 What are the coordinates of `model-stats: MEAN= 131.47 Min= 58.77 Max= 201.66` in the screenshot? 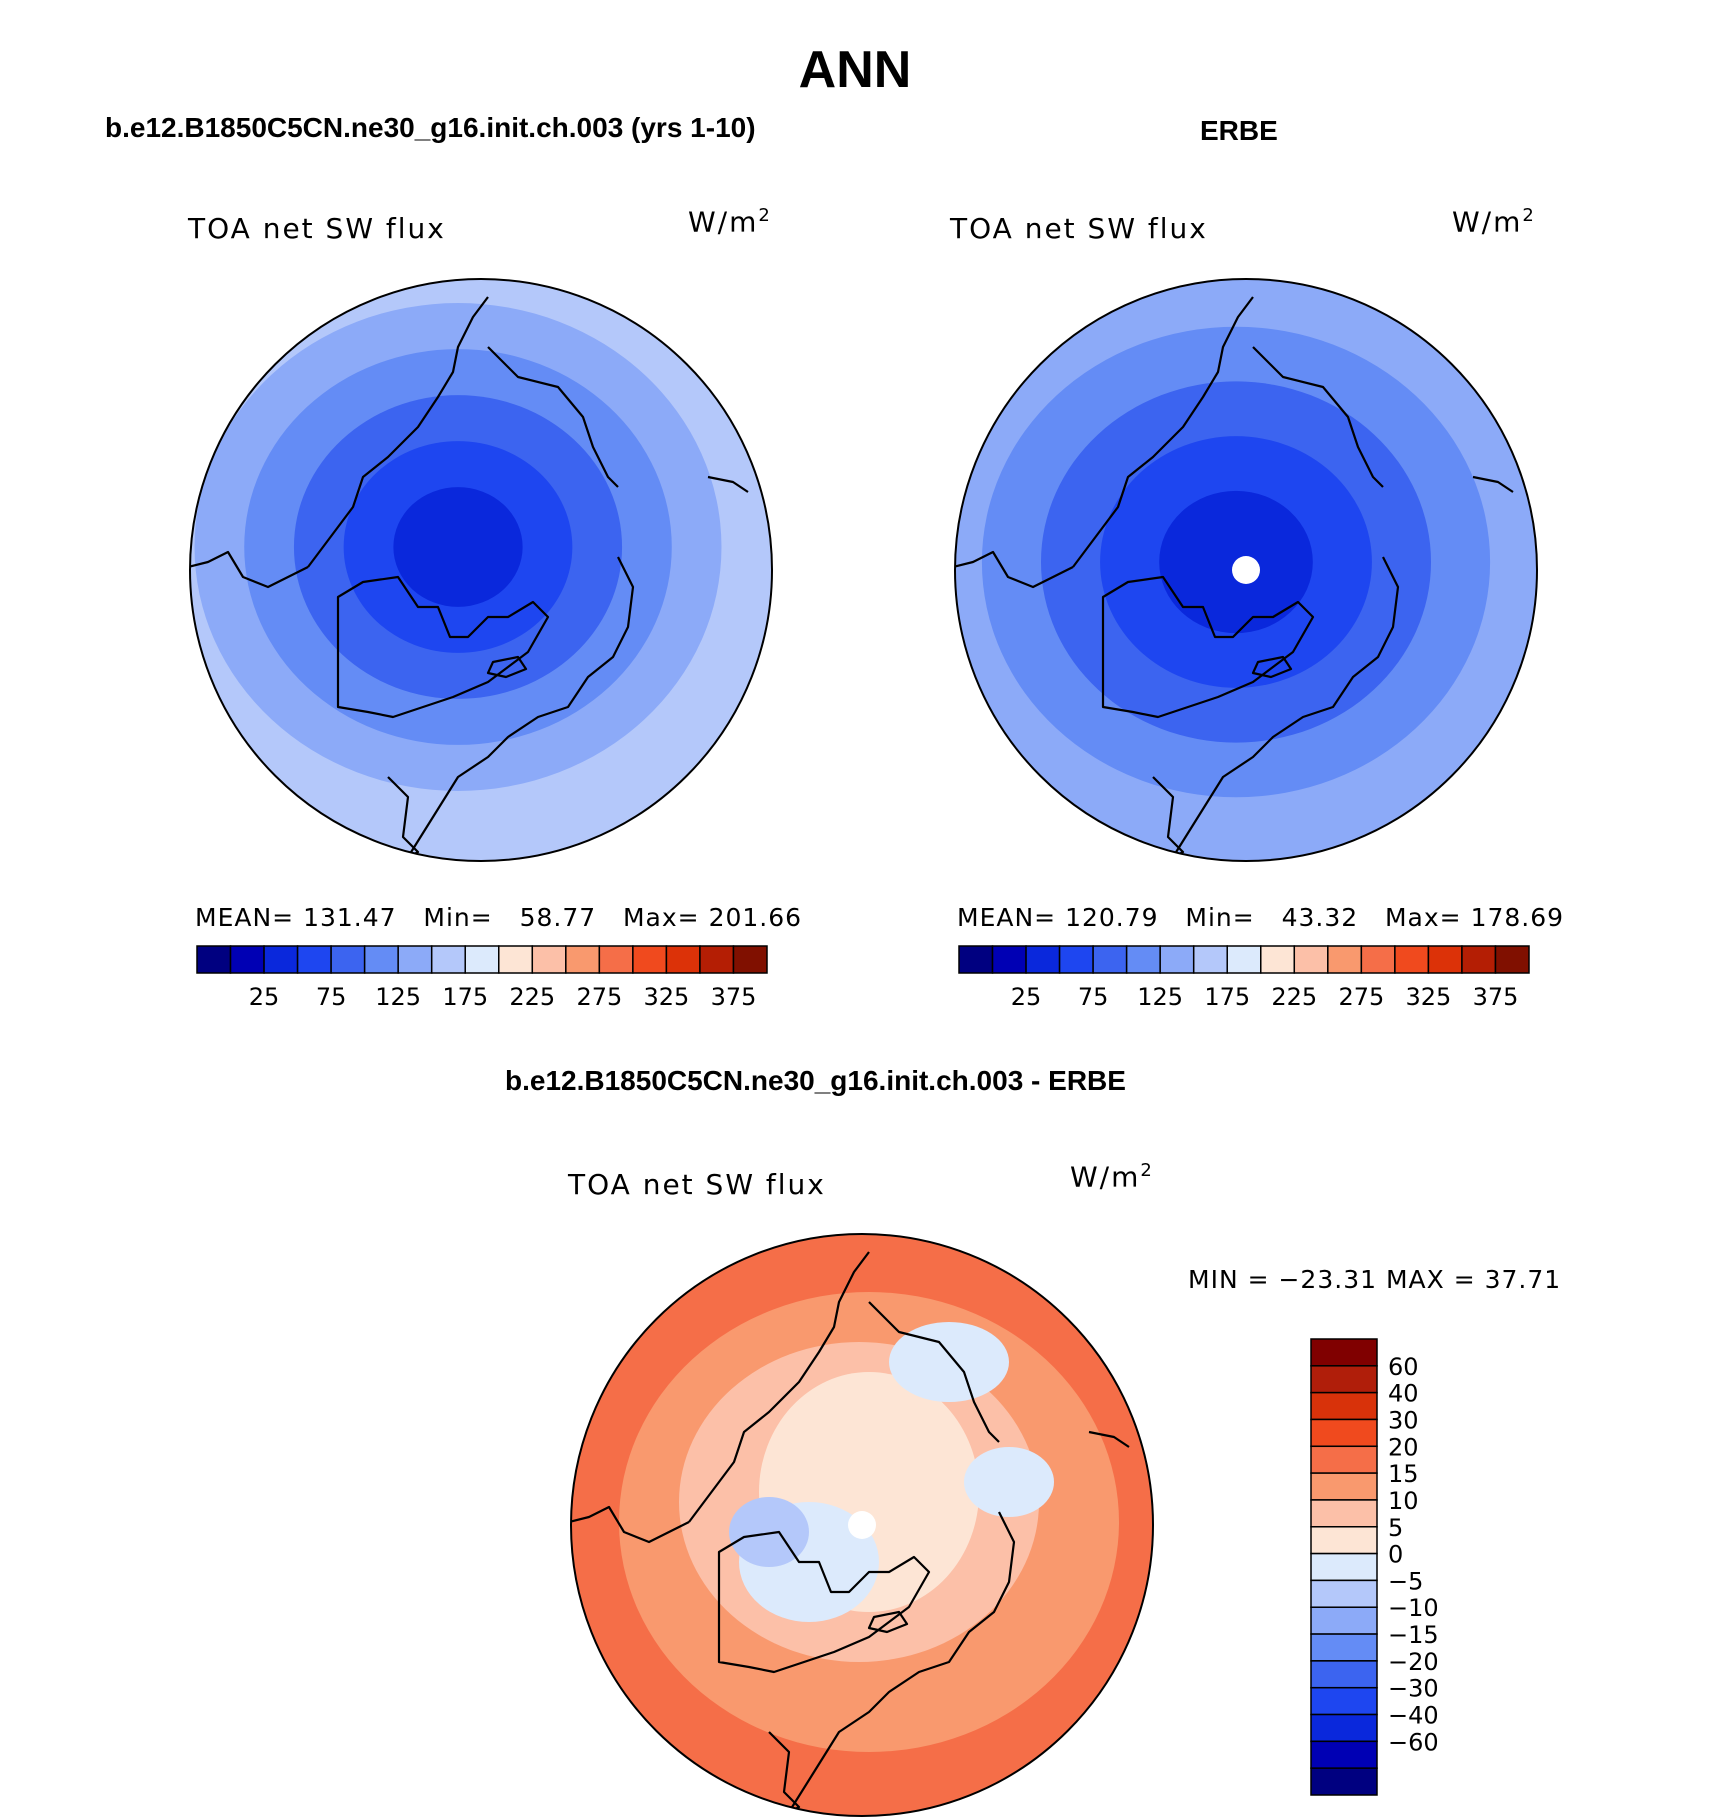 It's located at (499, 917).